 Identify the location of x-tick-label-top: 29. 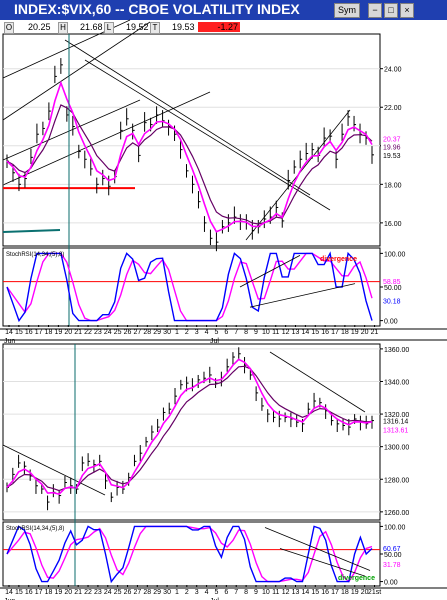
(157, 332).